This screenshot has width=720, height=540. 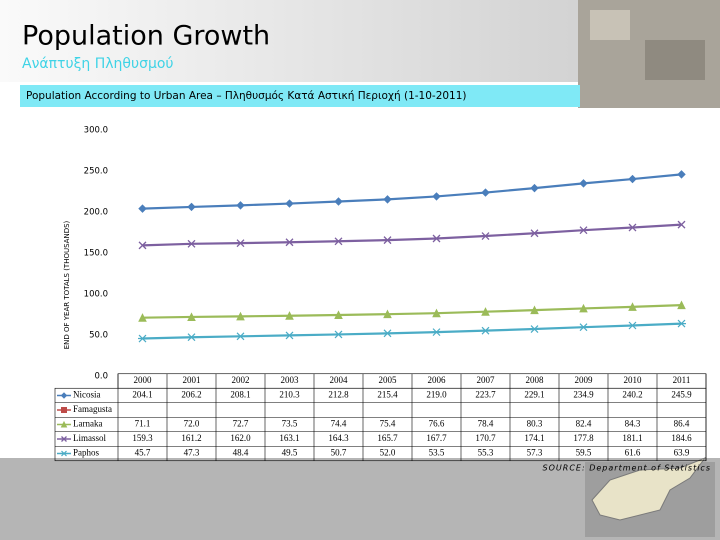 What do you see at coordinates (485, 438) in the screenshot?
I see `table-value: 170.7` at bounding box center [485, 438].